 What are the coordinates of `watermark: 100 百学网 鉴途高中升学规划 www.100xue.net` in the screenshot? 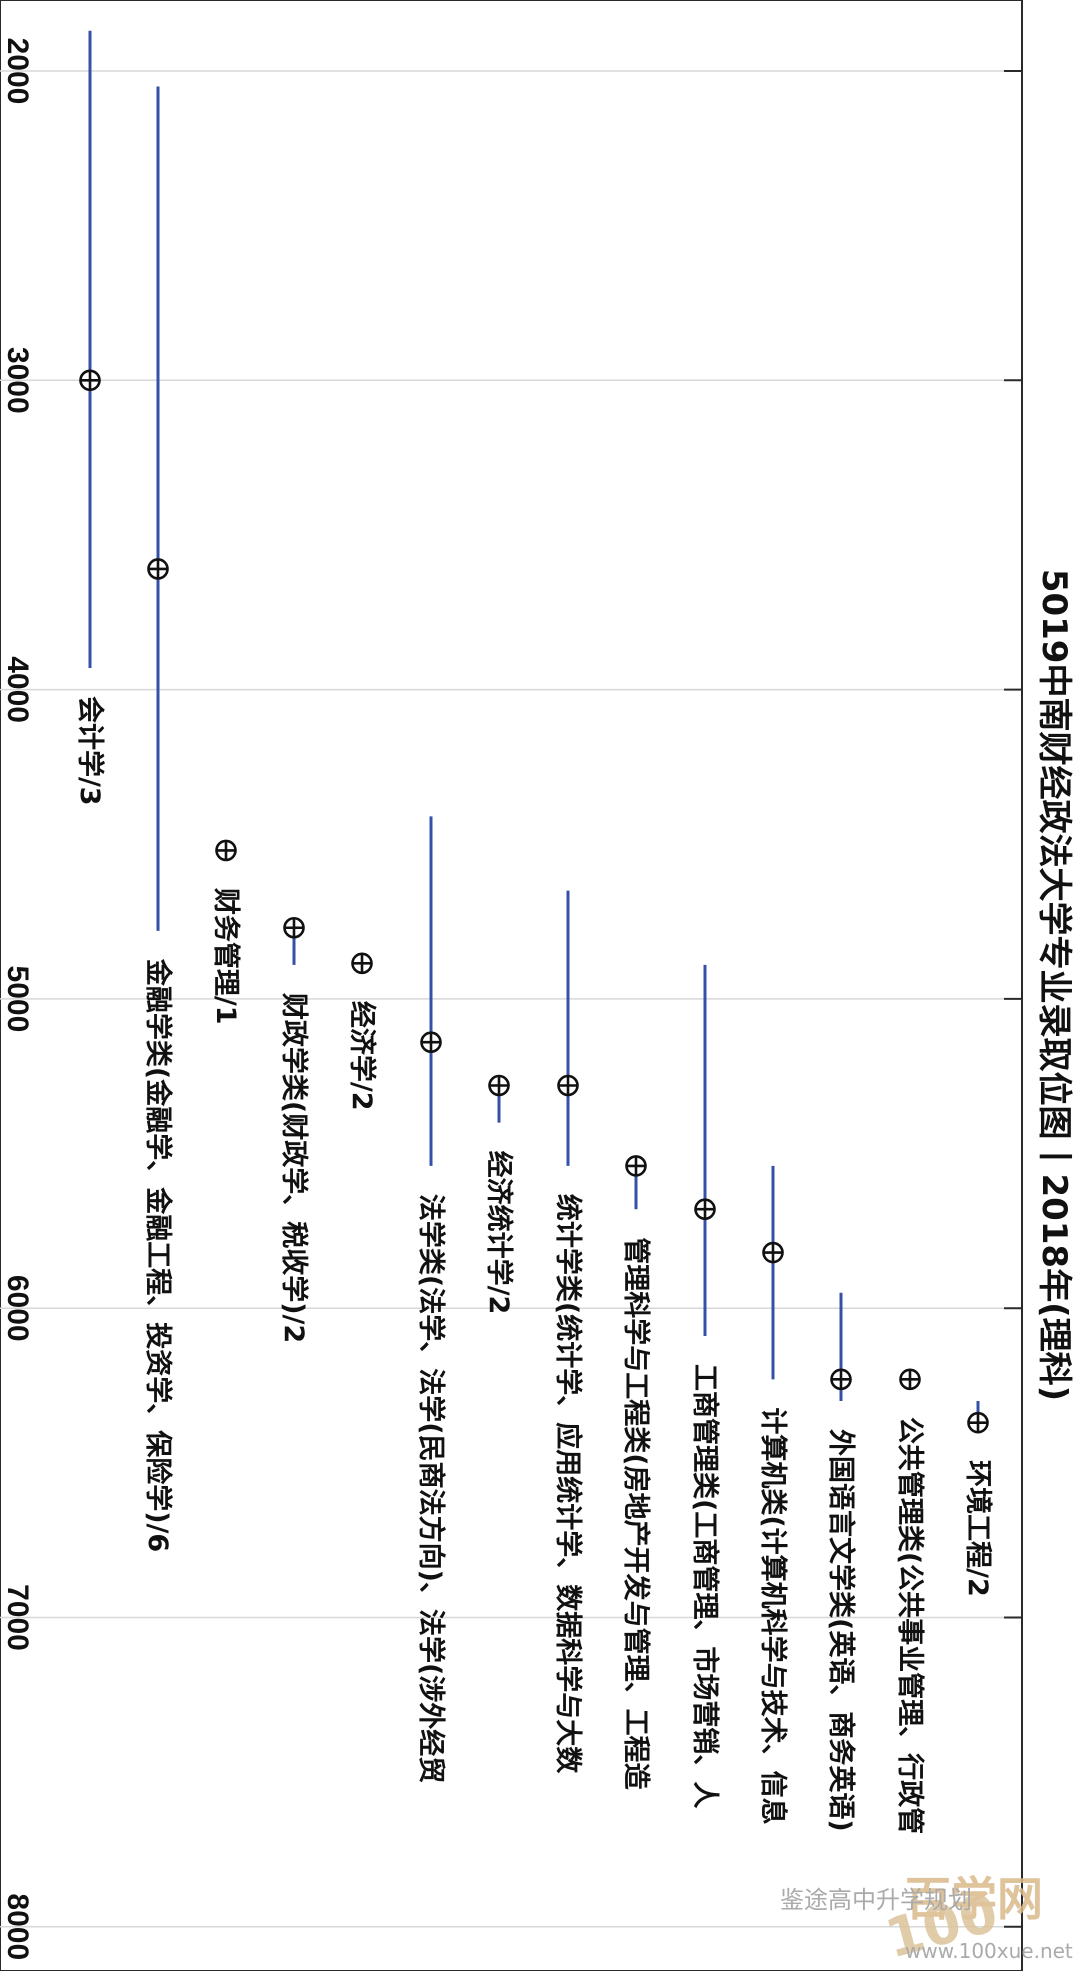 It's located at (926, 1921).